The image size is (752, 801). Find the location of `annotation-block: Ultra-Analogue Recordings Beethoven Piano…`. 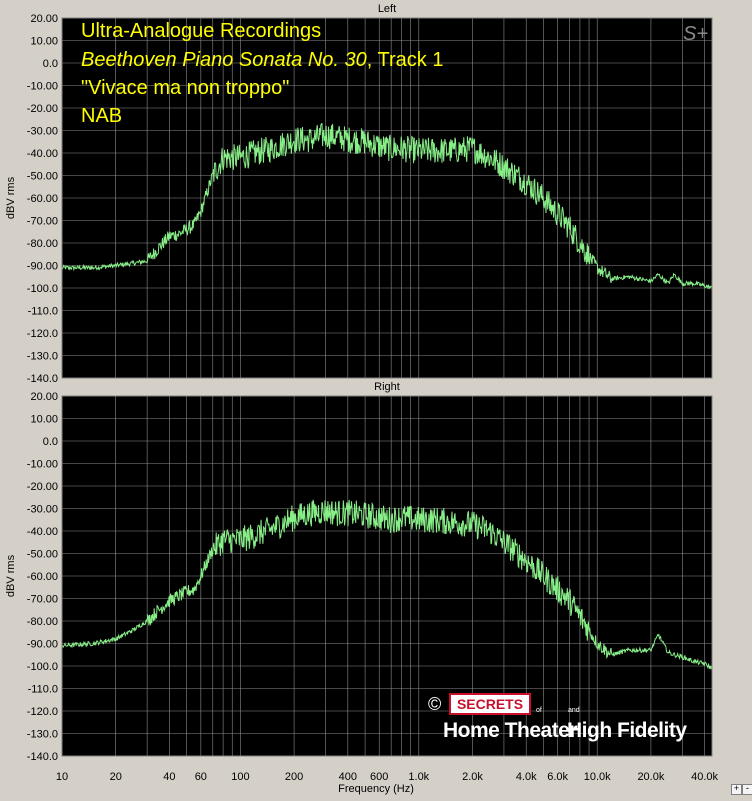

annotation-block: Ultra-Analogue Recordings Beethoven Piano… is located at coordinates (262, 73).